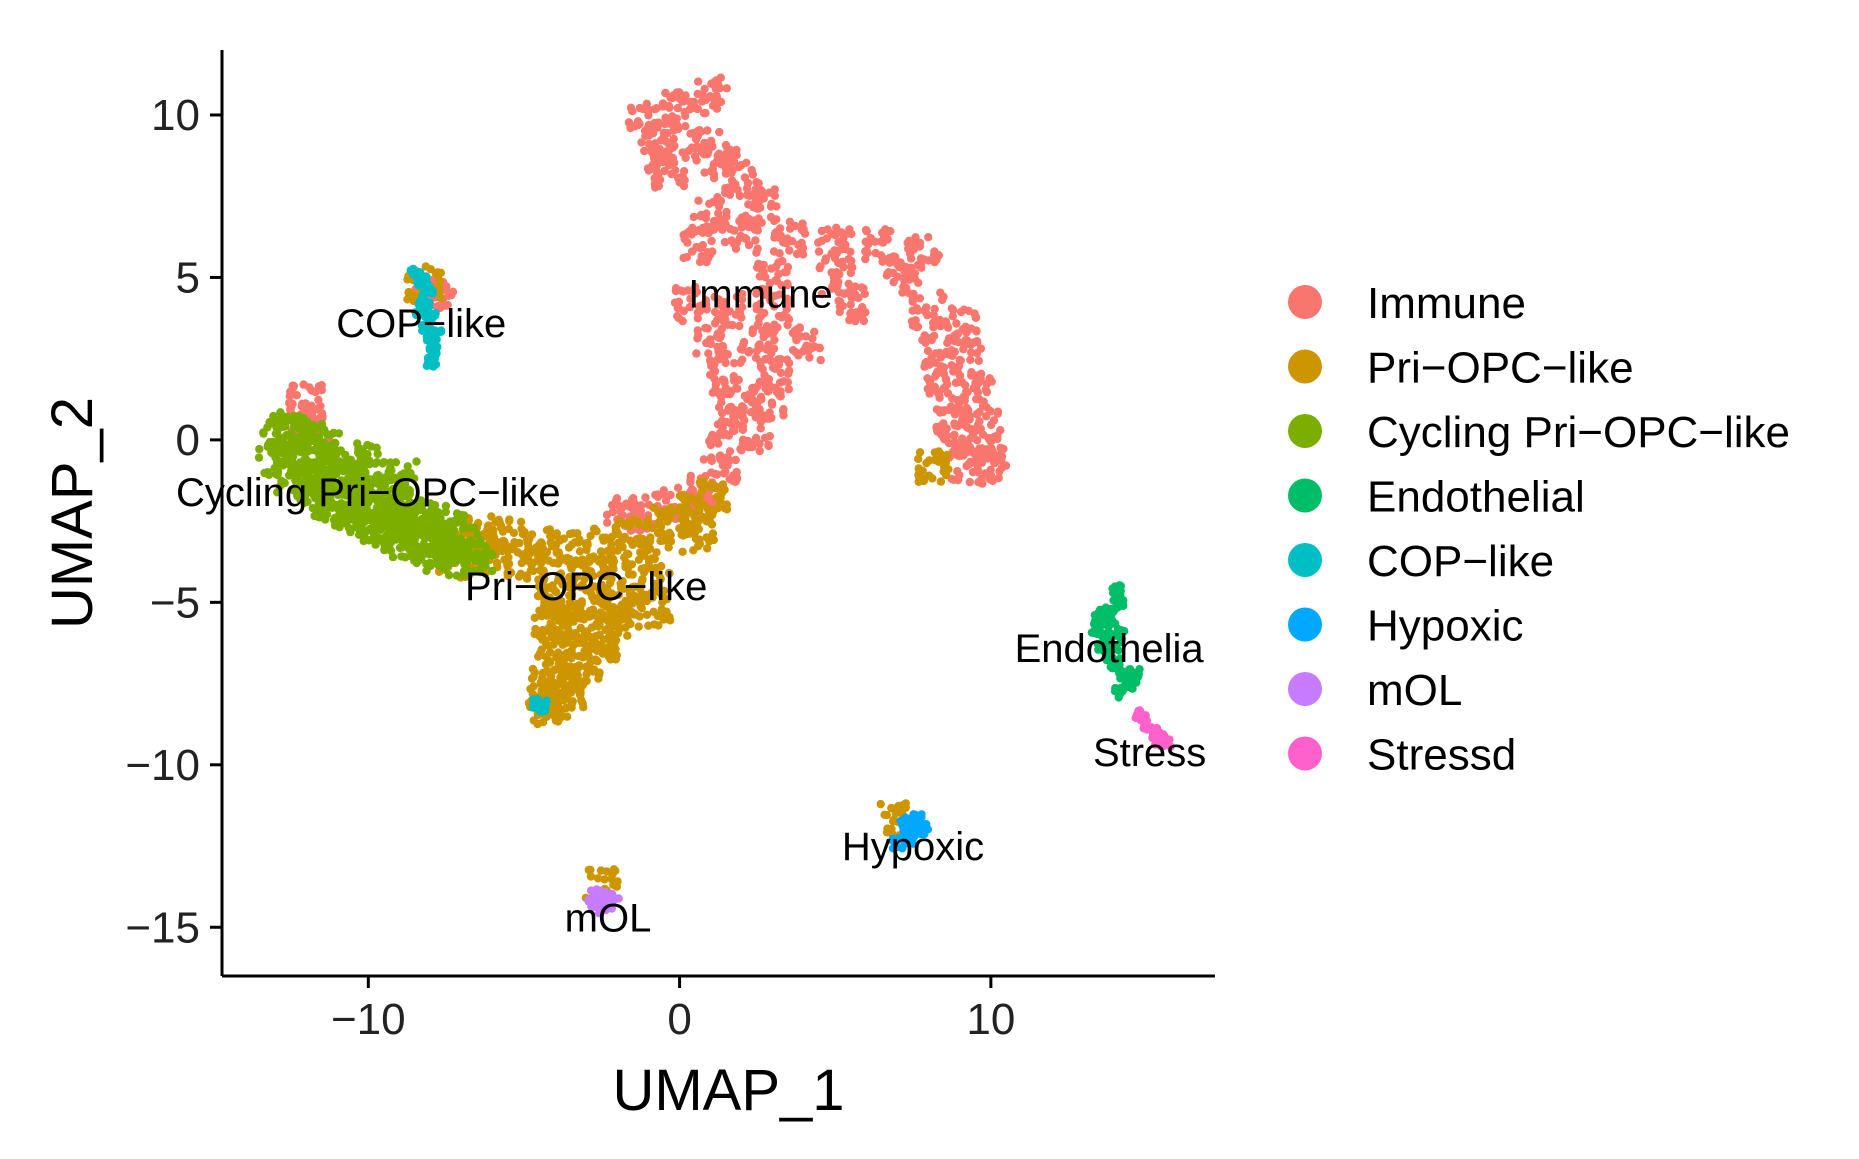 This screenshot has height=1159, width=1859. What do you see at coordinates (1414, 690) in the screenshot?
I see `legend-label: mOL` at bounding box center [1414, 690].